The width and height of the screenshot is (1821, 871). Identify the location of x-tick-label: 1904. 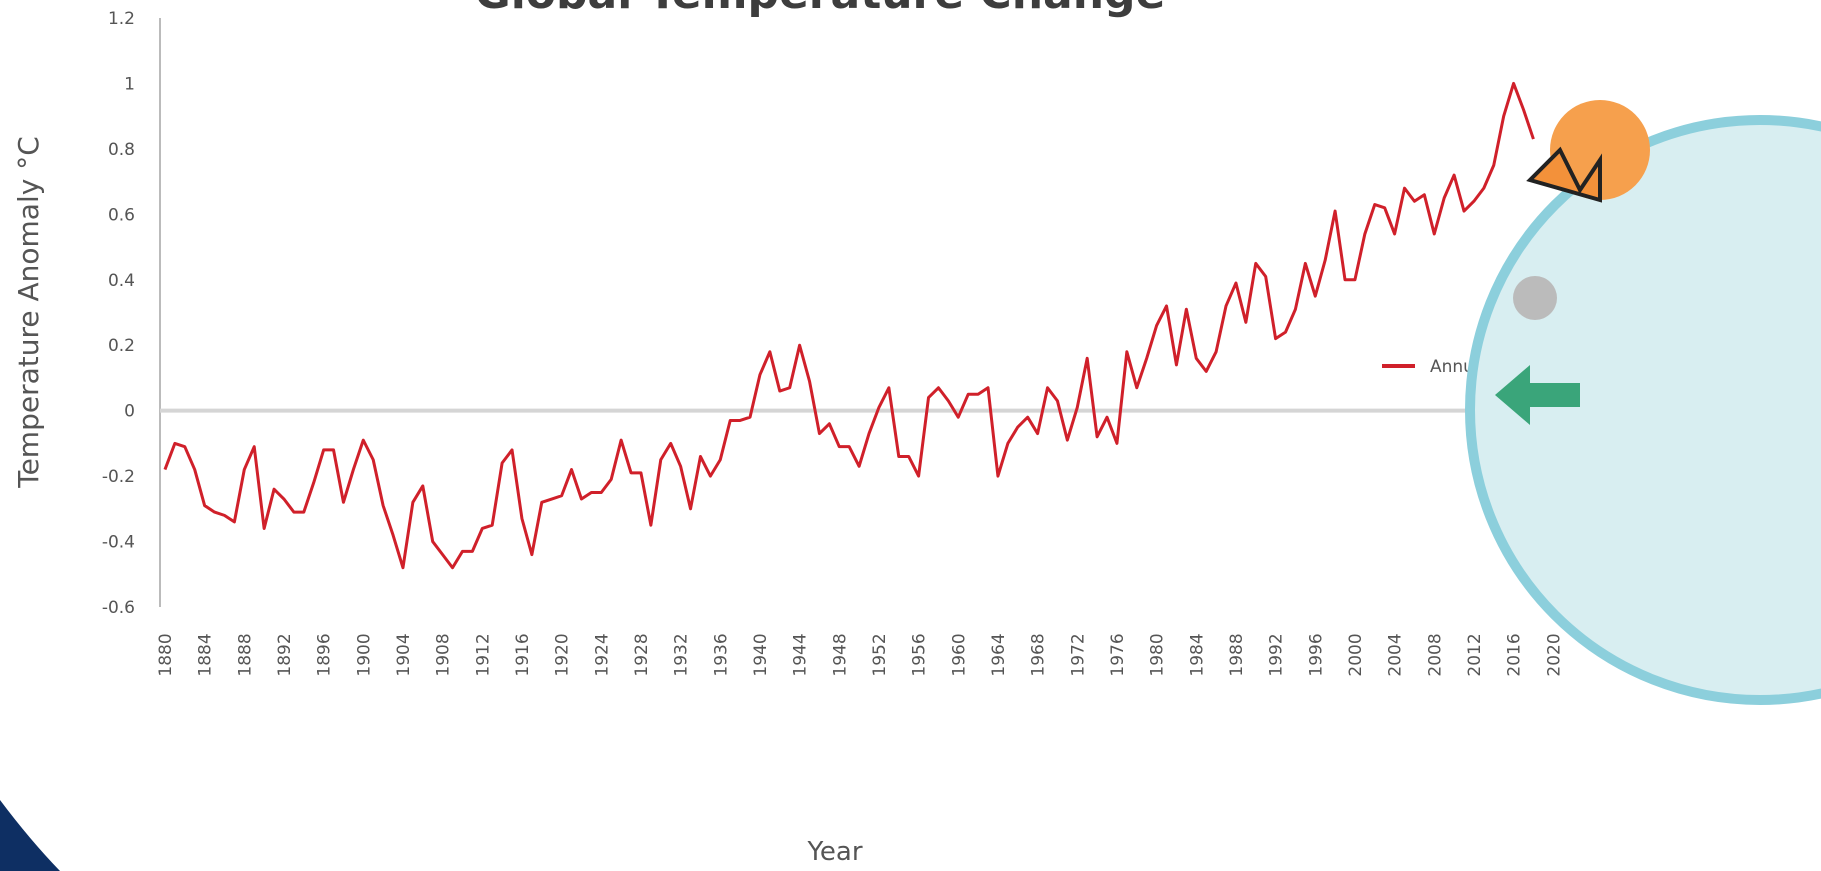
(404, 654).